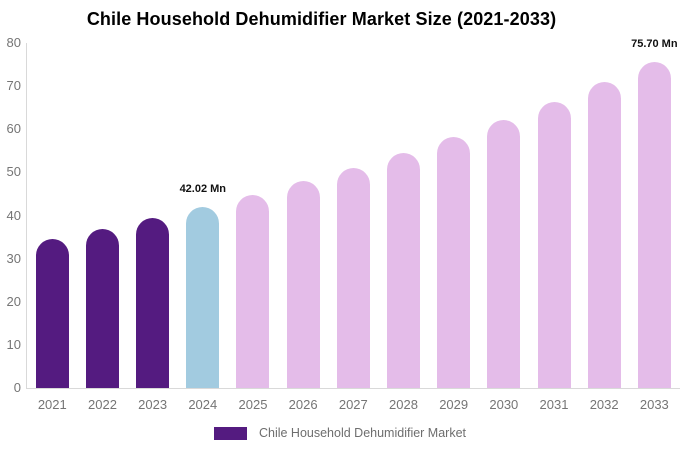  I want to click on x-tick-label-2025: 2025, so click(253, 404).